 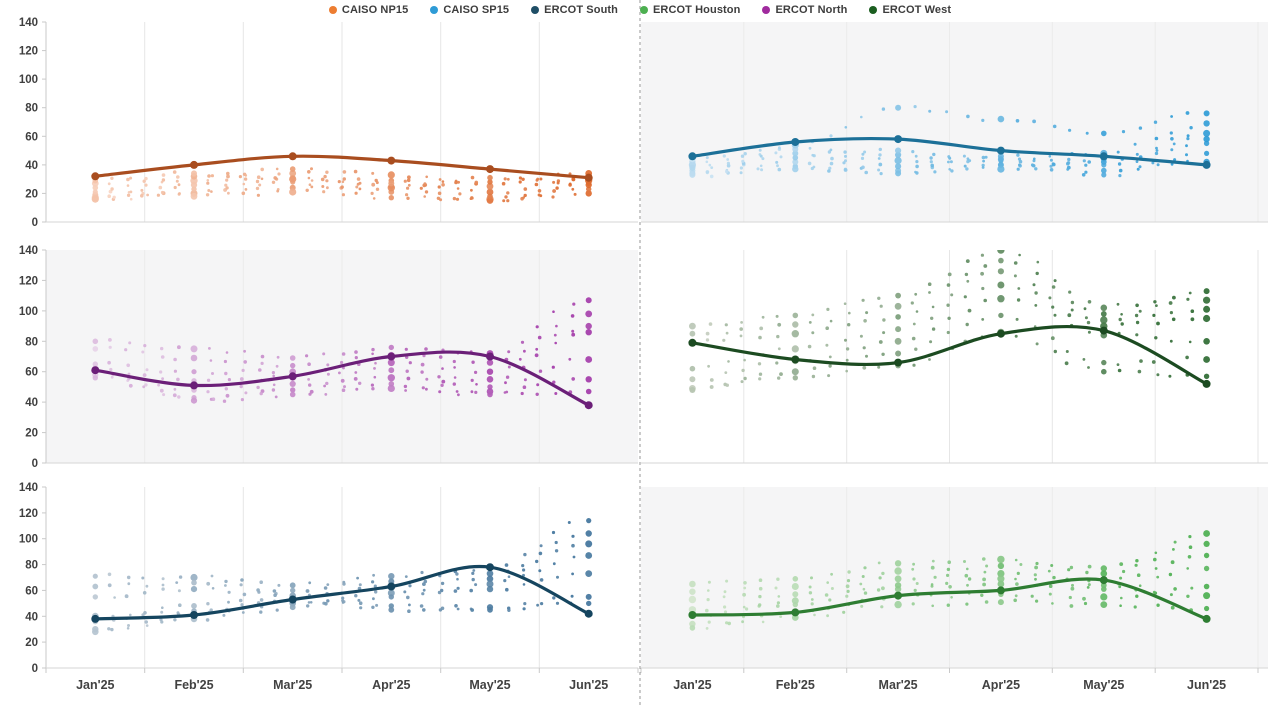 What do you see at coordinates (766, 10) in the screenshot?
I see `legend-dot-ercot-north` at bounding box center [766, 10].